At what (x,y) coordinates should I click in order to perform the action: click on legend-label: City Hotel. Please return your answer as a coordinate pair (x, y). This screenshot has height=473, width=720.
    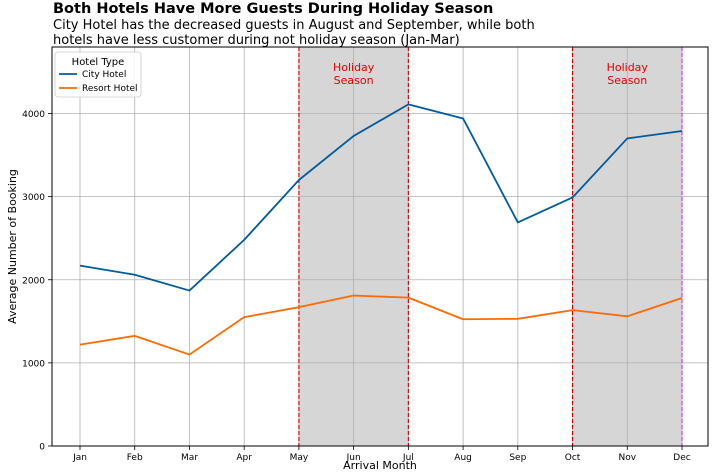
    Looking at the image, I should click on (104, 75).